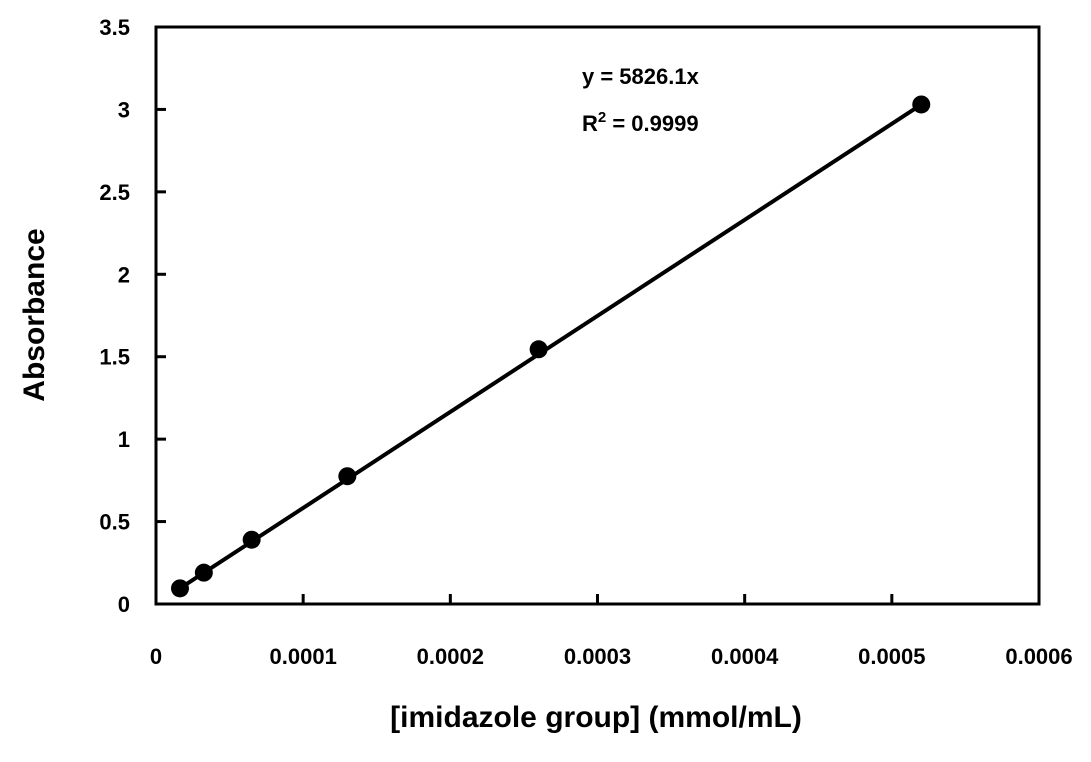 This screenshot has height=762, width=1091. What do you see at coordinates (590, 123) in the screenshot?
I see `r-squared-prefix: R` at bounding box center [590, 123].